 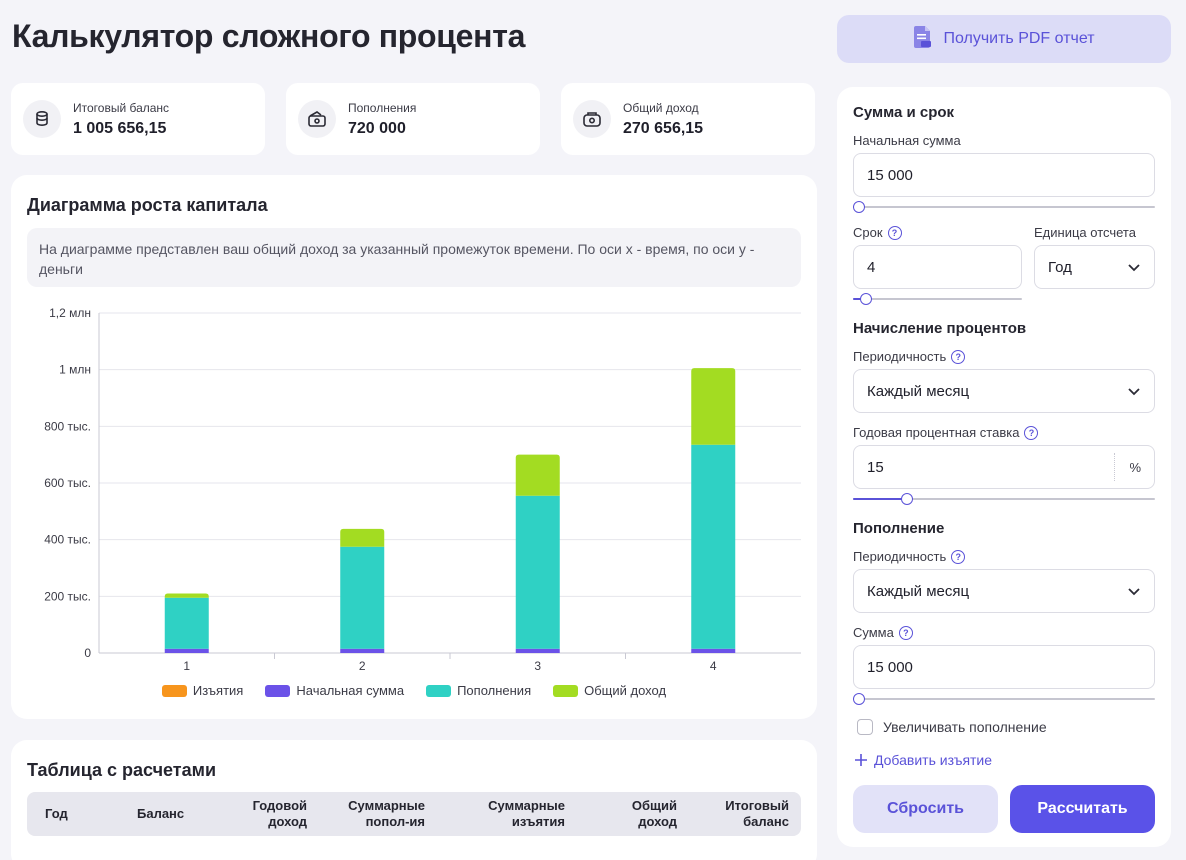 I want to click on y-tick-label: 400 тыс., so click(x=67, y=540).